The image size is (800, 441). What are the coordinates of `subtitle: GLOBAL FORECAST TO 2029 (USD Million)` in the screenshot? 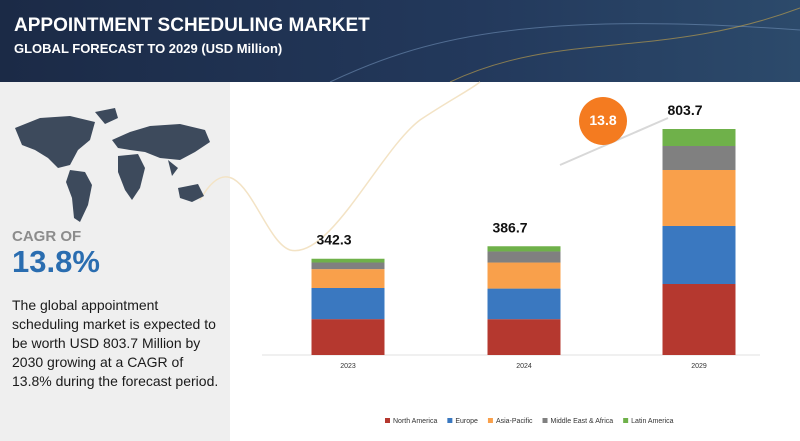 It's located at (148, 48).